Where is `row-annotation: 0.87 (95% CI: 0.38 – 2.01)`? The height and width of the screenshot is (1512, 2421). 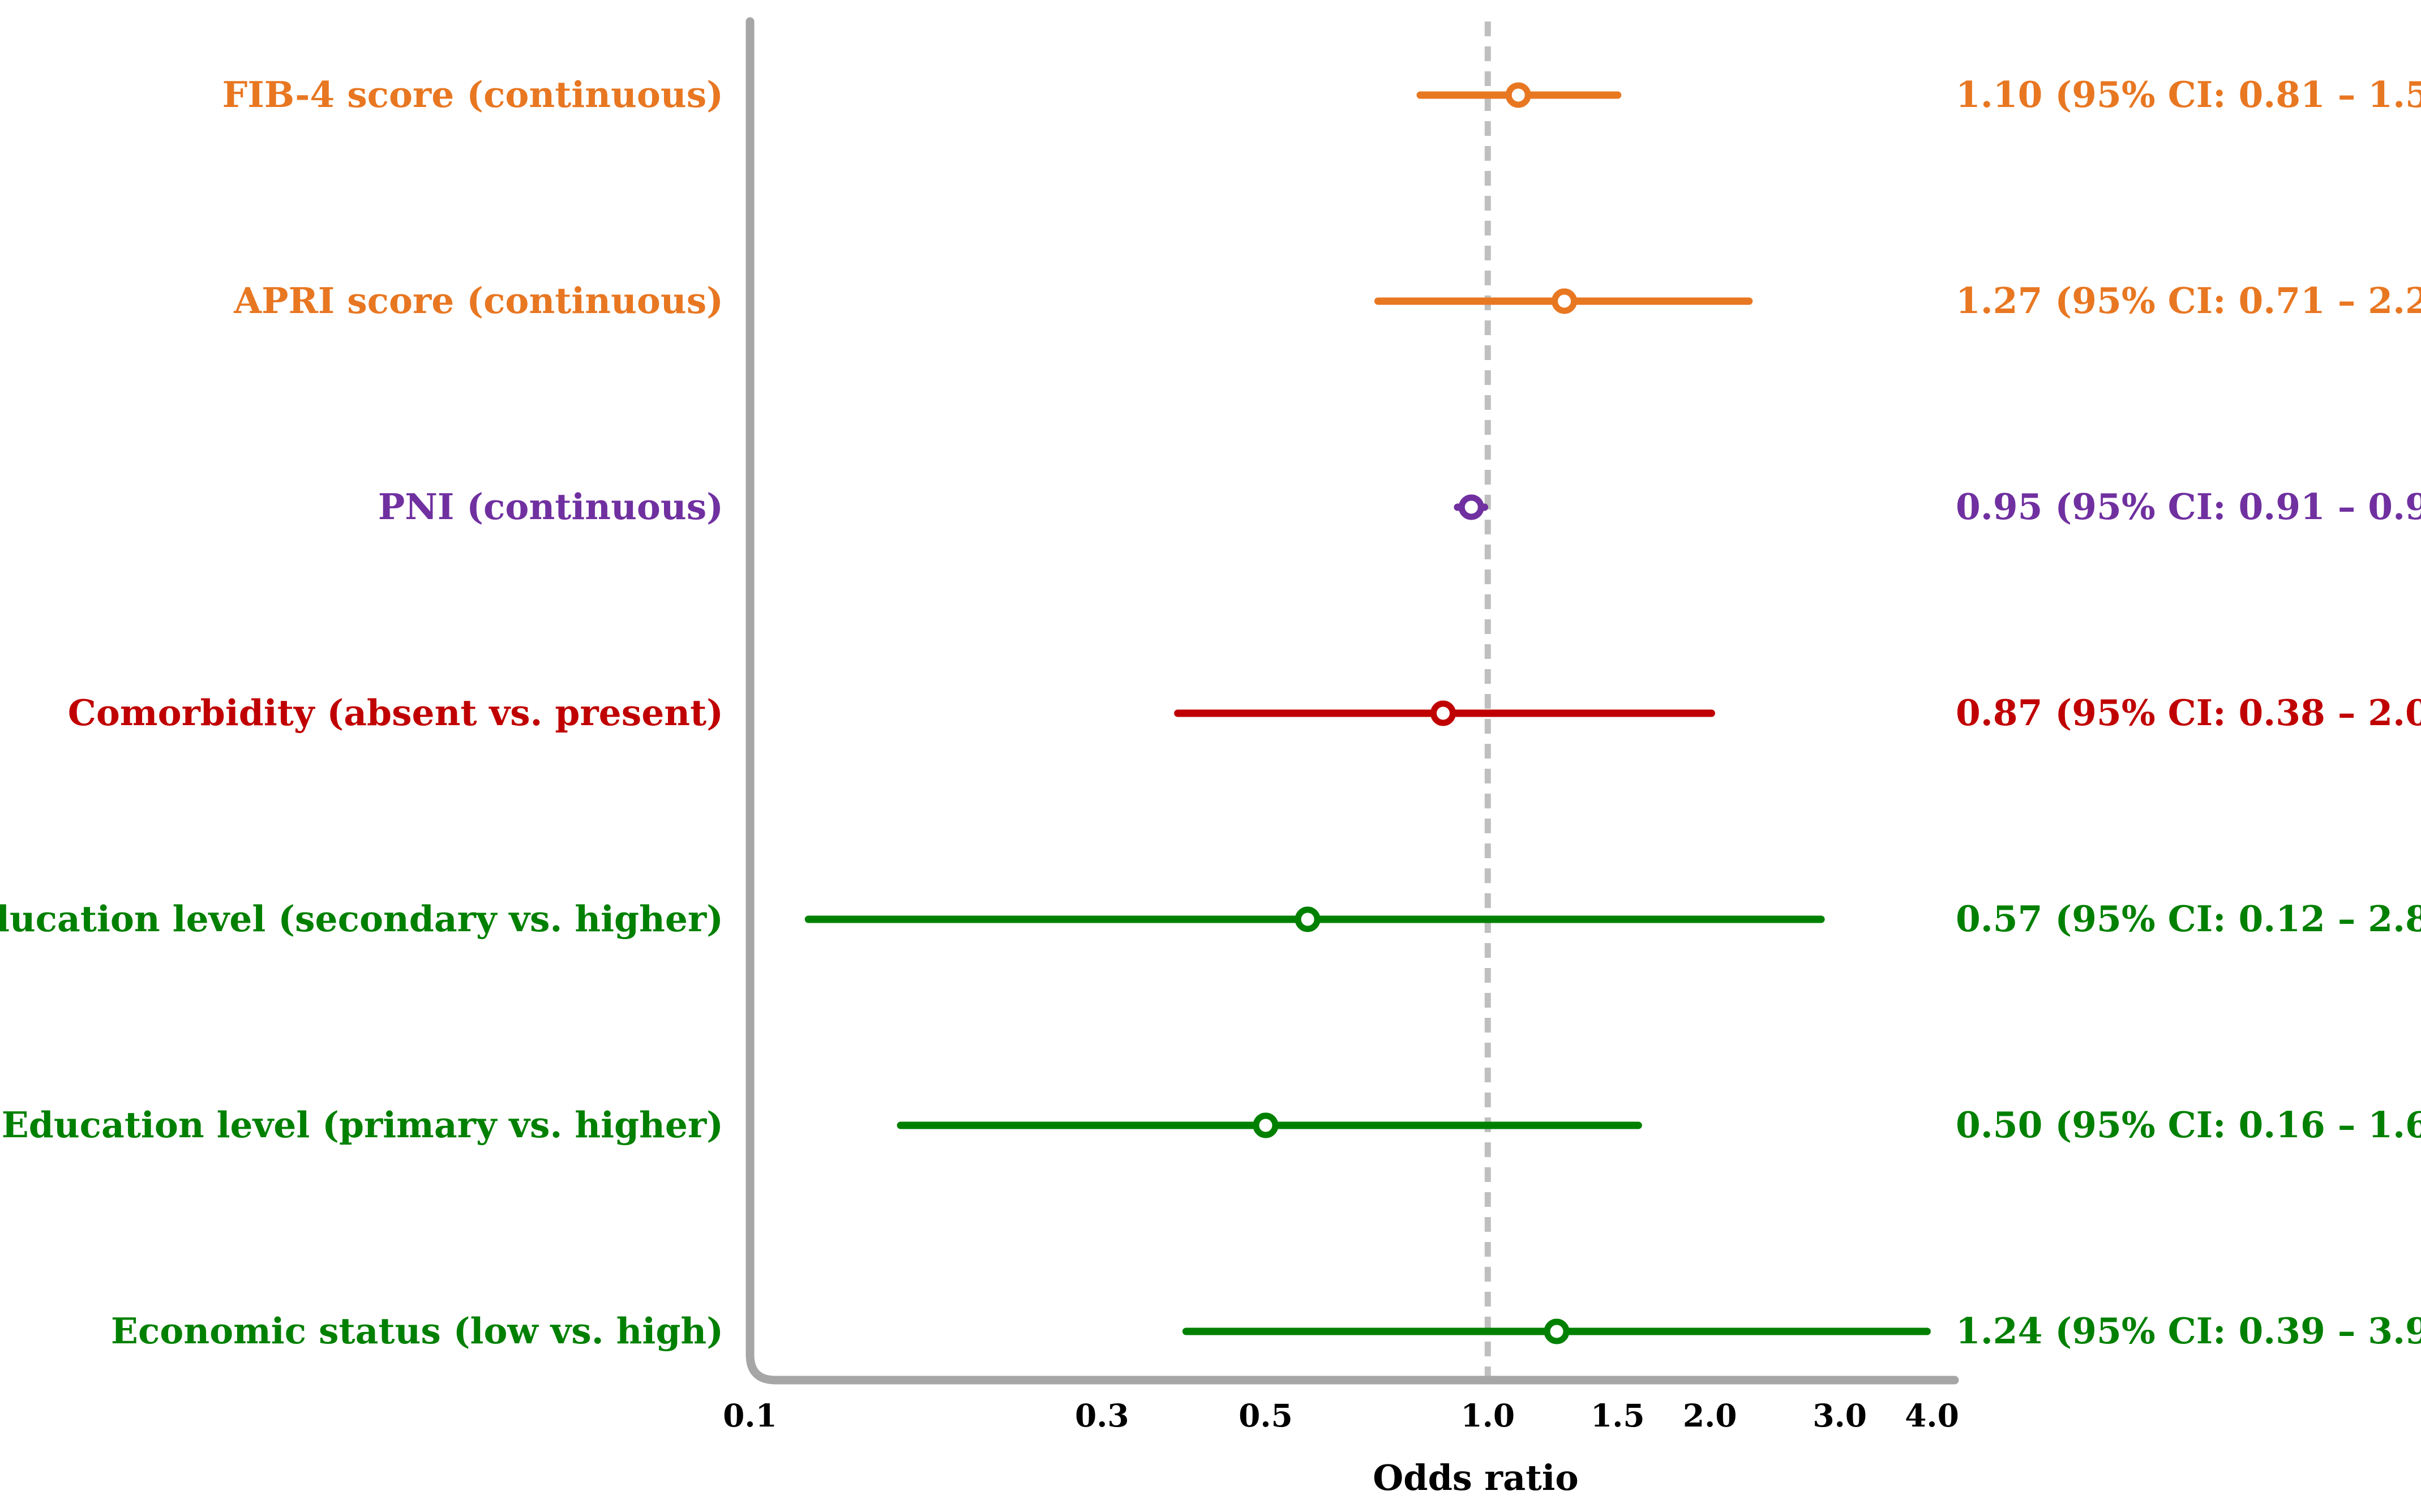
row-annotation: 0.87 (95% CI: 0.38 – 2.01) is located at coordinates (2188, 713).